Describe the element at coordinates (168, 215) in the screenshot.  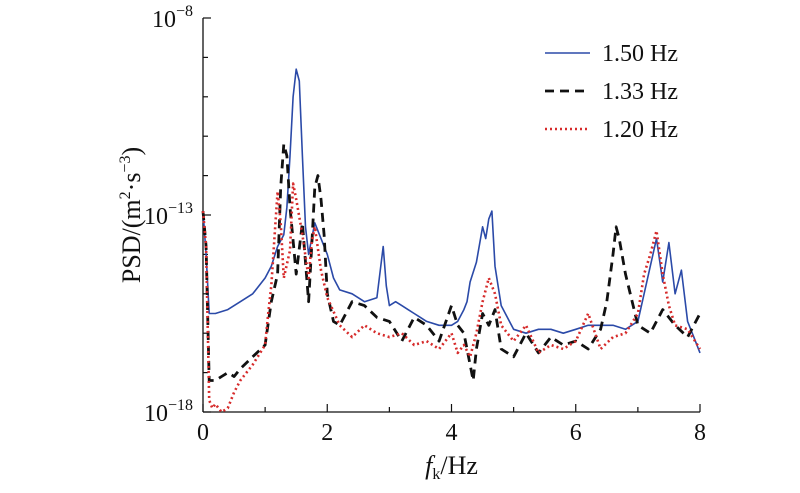
I see `y-tick-label: 10−13` at that location.